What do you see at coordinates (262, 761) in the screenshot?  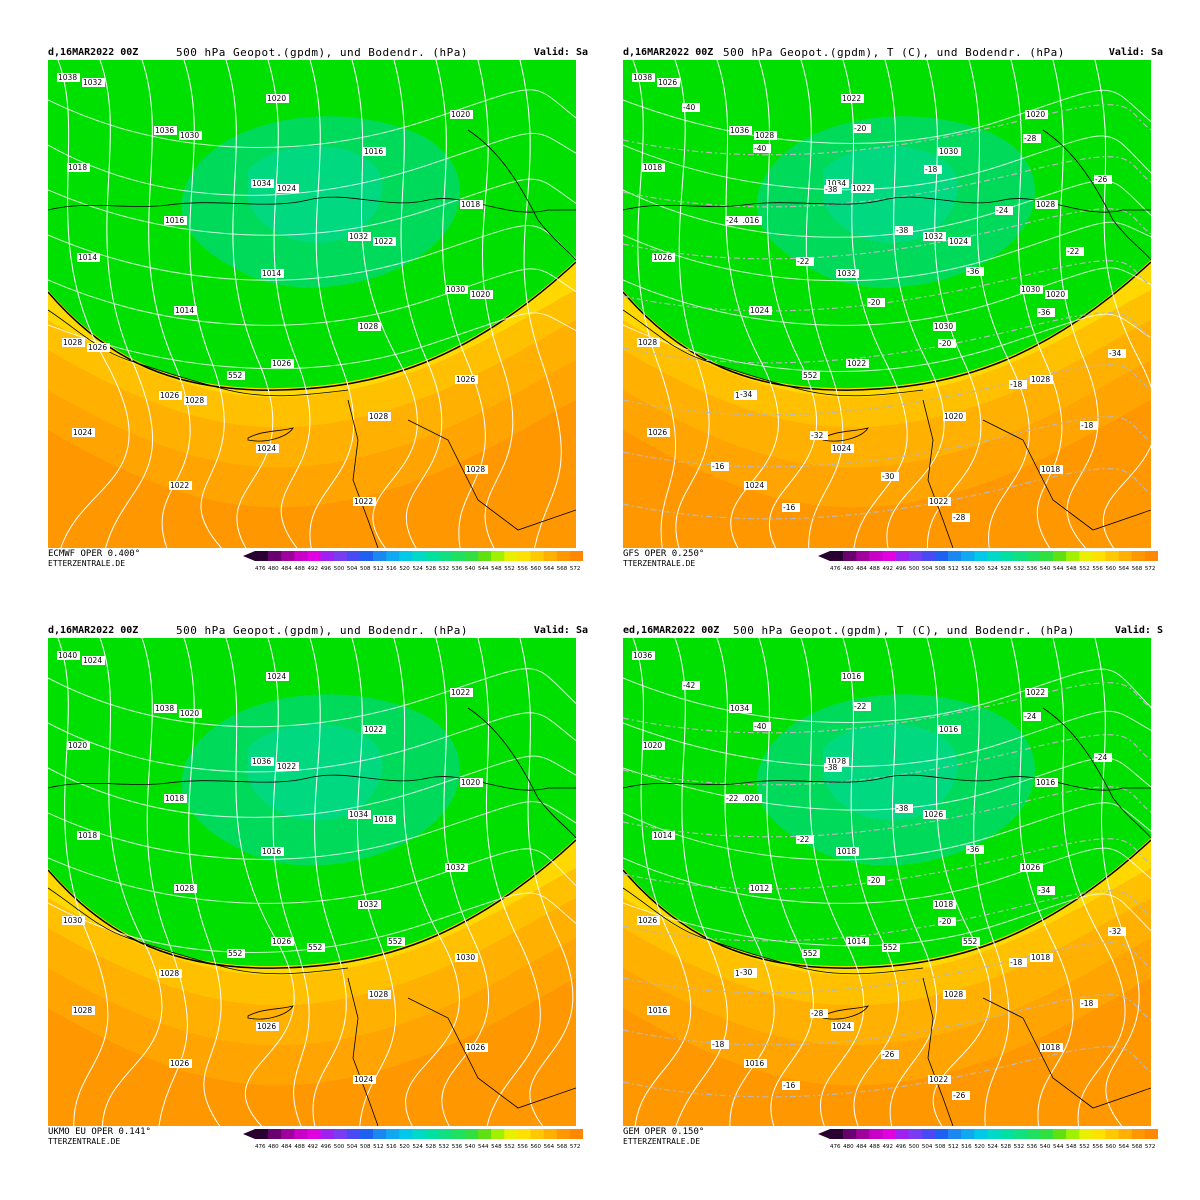 I see `pressure-label: 1036` at bounding box center [262, 761].